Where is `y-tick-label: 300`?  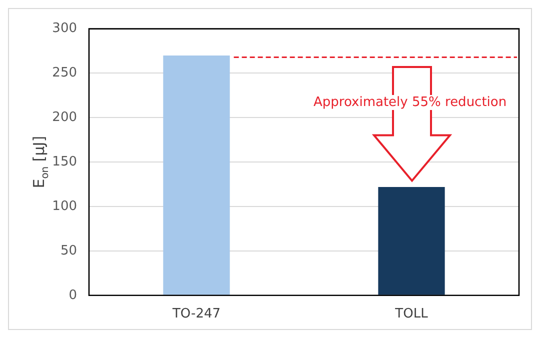
y-tick-label: 300 is located at coordinates (64, 28).